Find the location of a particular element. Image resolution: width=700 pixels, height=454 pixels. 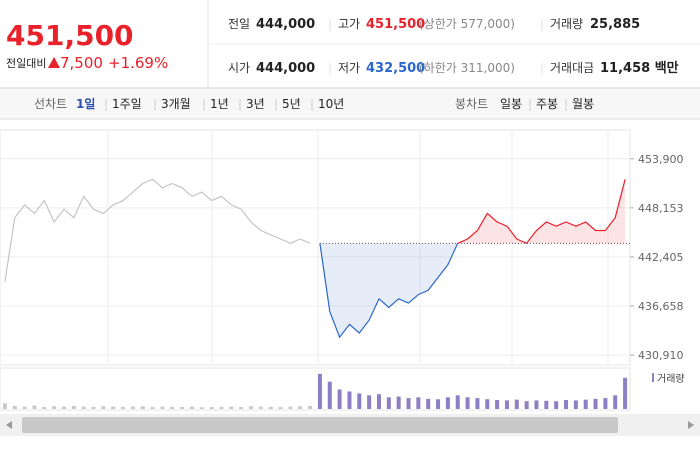

tab: 일봉 is located at coordinates (511, 104).